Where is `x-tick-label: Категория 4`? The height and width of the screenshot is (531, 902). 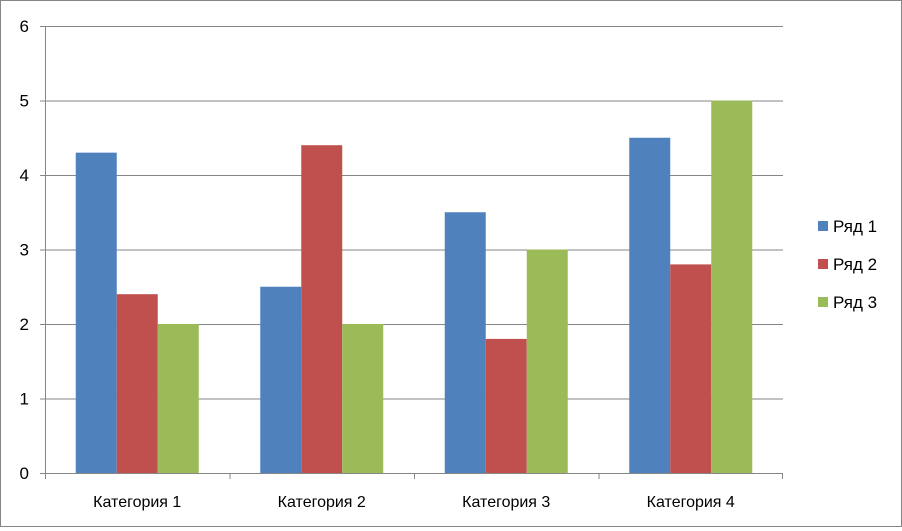 x-tick-label: Категория 4 is located at coordinates (691, 502).